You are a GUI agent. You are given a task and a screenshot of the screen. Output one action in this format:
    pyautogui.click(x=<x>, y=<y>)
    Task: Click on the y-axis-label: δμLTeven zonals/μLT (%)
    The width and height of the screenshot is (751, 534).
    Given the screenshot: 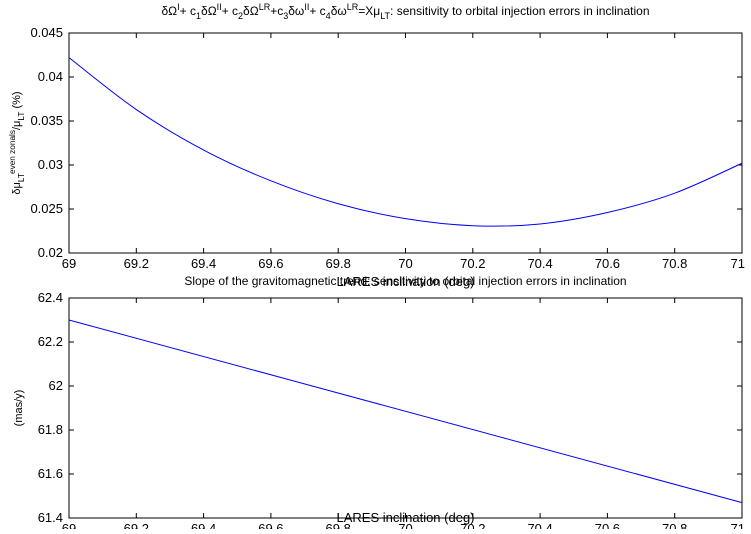 What is the action you would take?
    pyautogui.click(x=17, y=142)
    